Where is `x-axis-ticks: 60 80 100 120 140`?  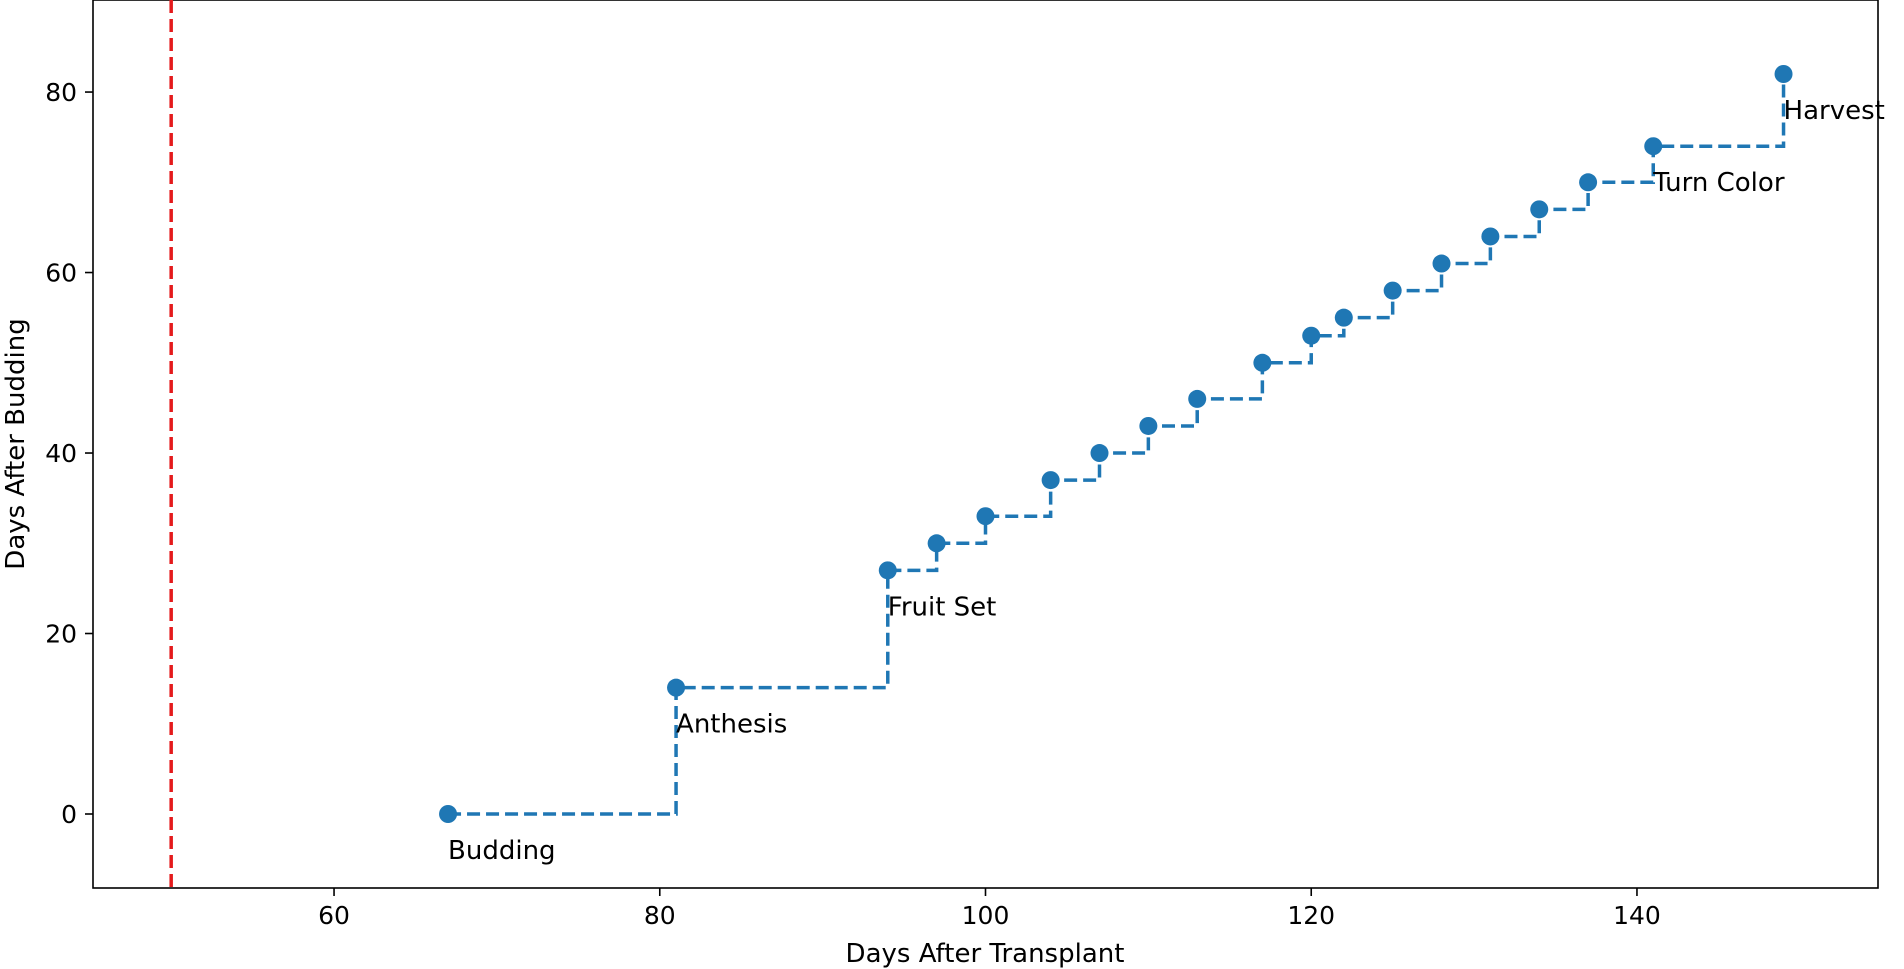 x-axis-ticks: 60 80 100 120 140 is located at coordinates (989, 909).